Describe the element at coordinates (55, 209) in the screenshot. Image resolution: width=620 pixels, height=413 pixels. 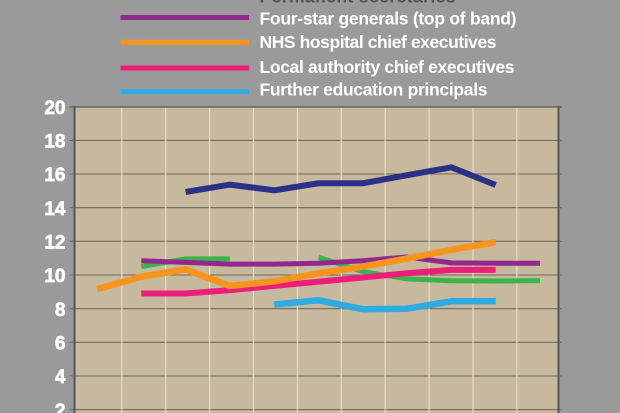
I see `svg-text: 14` at that location.